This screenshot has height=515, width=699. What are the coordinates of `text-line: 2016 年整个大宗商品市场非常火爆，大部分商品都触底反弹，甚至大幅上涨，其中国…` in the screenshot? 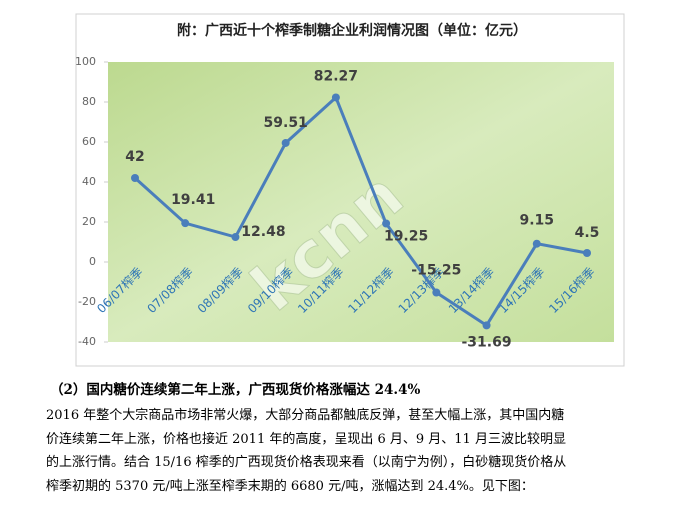 It's located at (305, 415).